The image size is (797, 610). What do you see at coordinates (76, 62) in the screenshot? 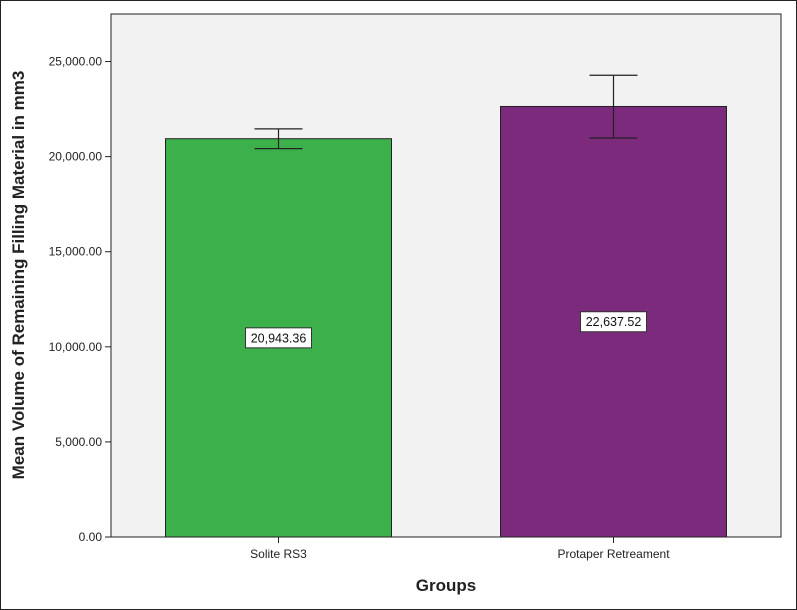
I see `y-tick-label: 25,000.00` at bounding box center [76, 62].